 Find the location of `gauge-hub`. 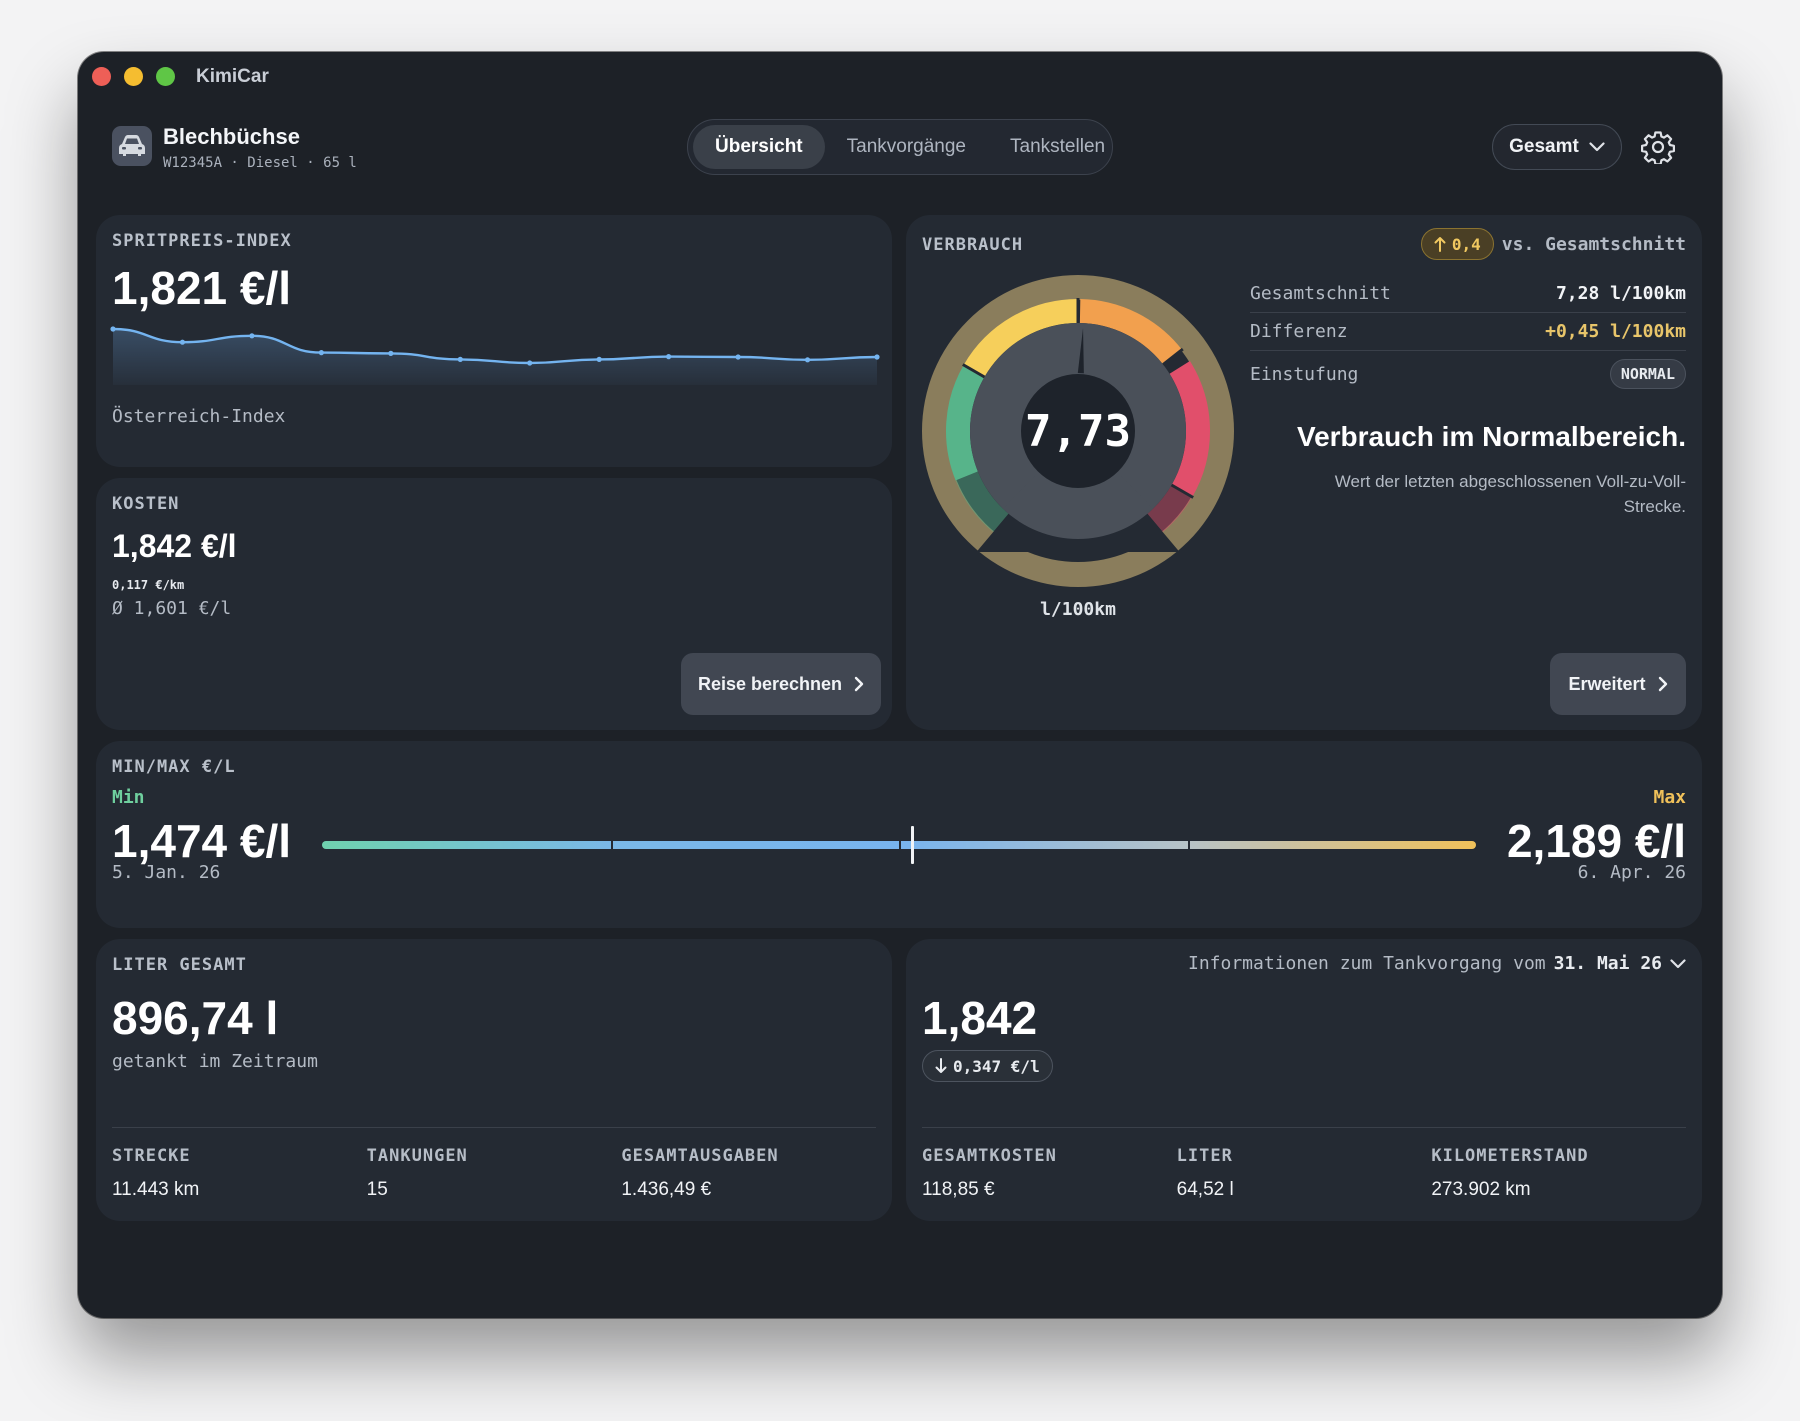

gauge-hub is located at coordinates (1078, 431).